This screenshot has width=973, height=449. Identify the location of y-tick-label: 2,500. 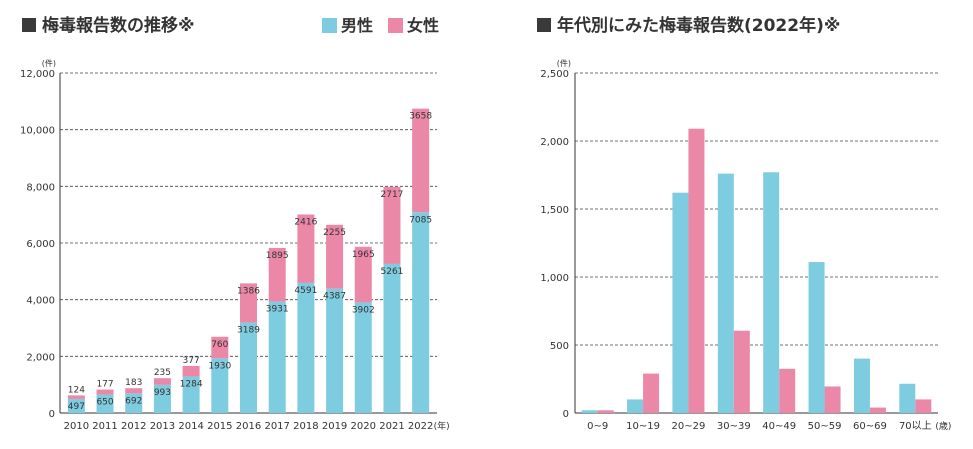
(554, 74).